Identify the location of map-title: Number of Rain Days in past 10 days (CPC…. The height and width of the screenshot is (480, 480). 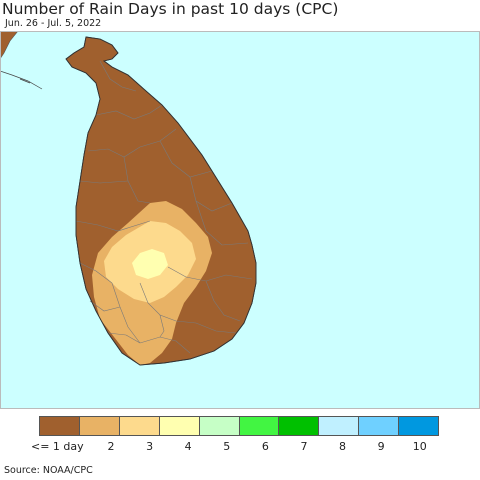
(170, 9).